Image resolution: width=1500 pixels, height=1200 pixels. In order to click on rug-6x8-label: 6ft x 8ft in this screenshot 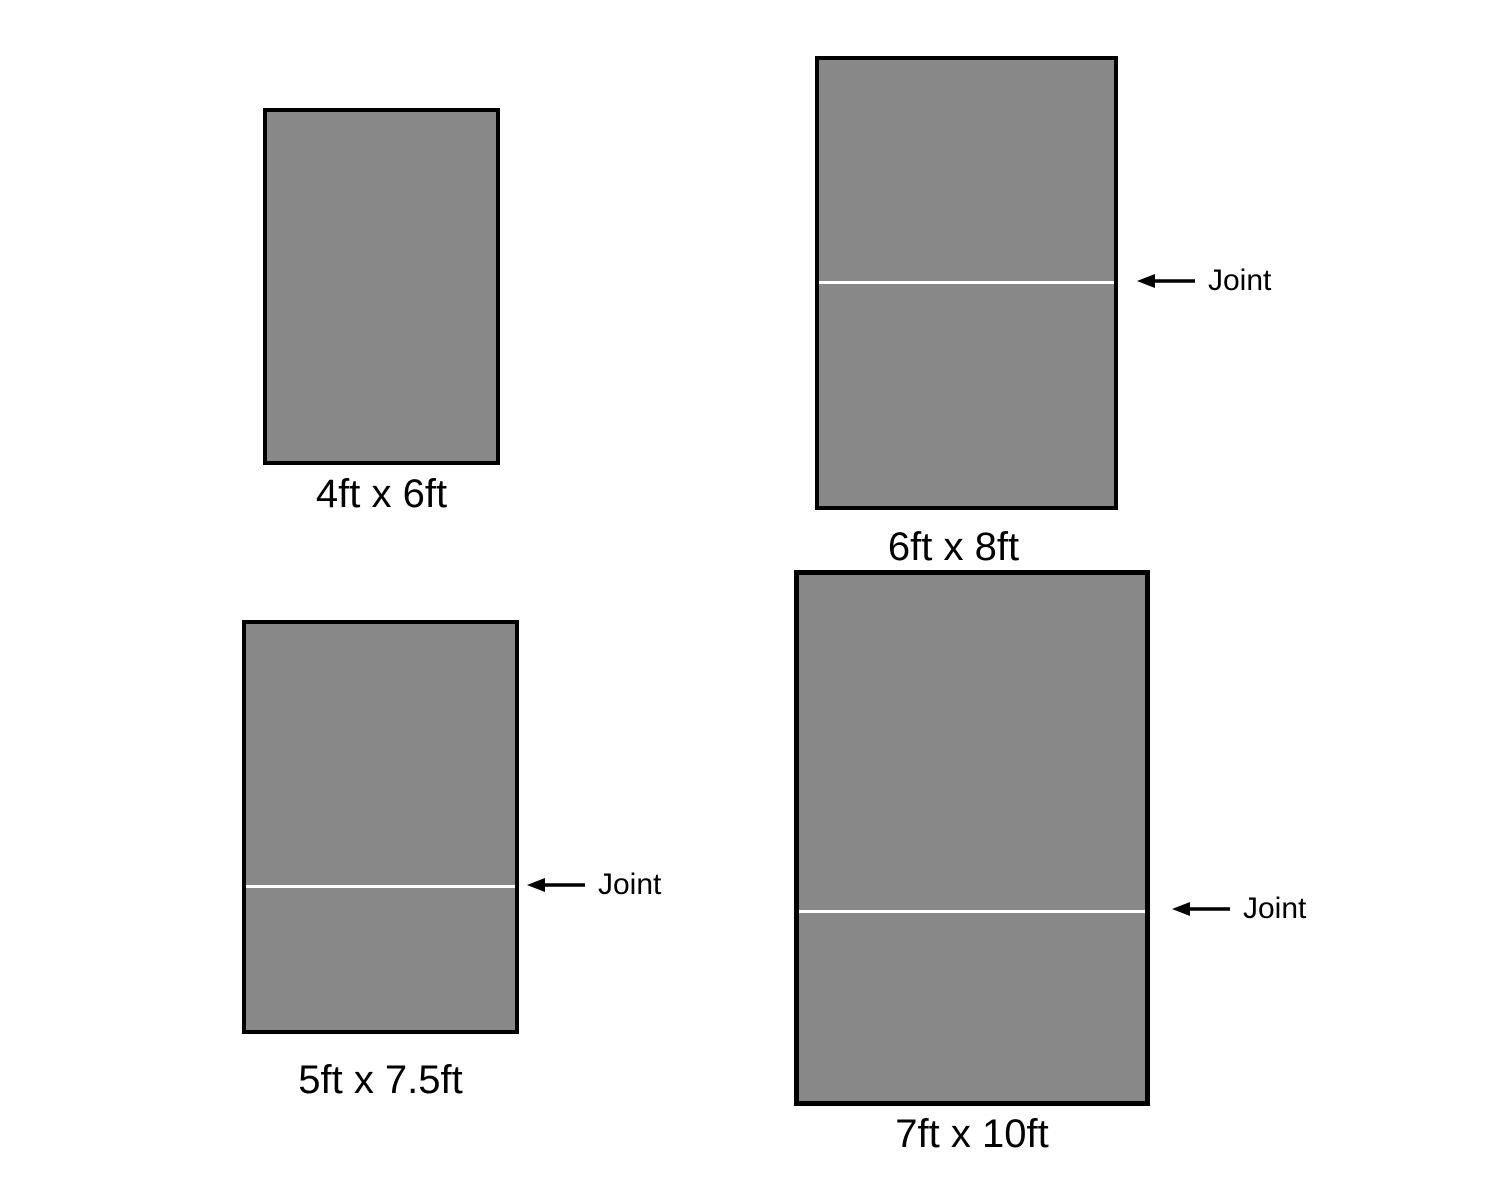, I will do `click(953, 547)`.